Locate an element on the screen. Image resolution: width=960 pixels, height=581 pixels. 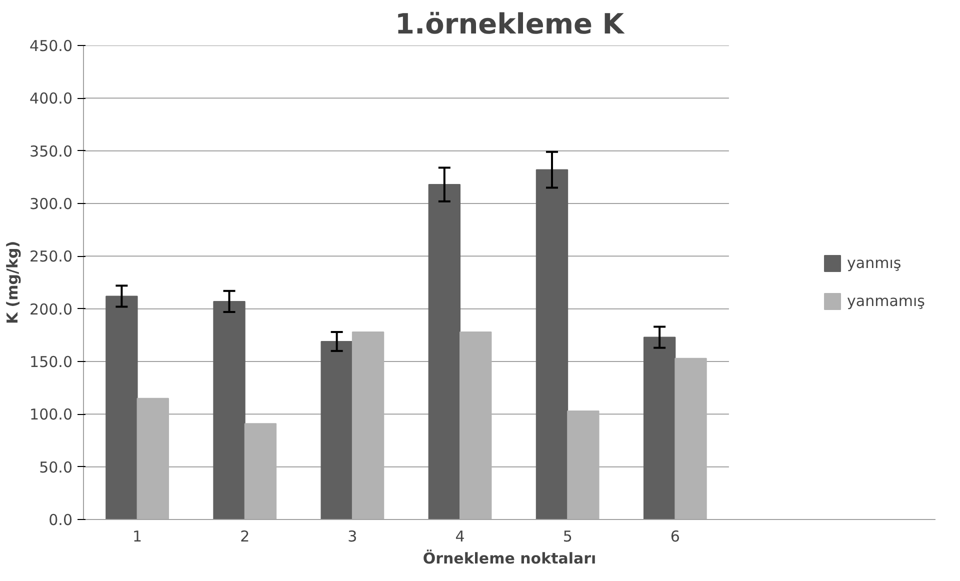
y-tick-label: 50.0 is located at coordinates (56, 467).